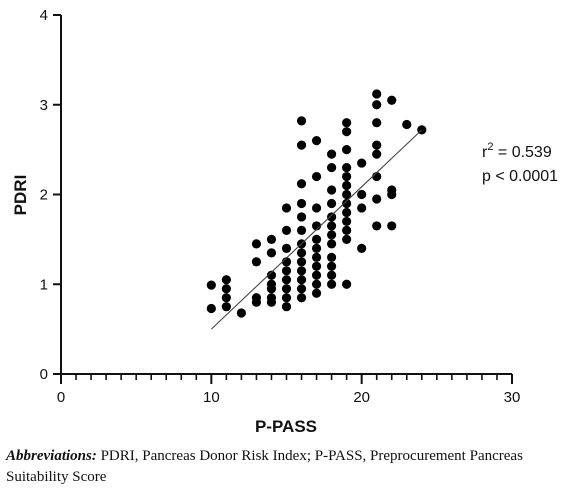 This screenshot has height=493, width=586. What do you see at coordinates (20, 195) in the screenshot?
I see `y-axis-title: PDRI` at bounding box center [20, 195].